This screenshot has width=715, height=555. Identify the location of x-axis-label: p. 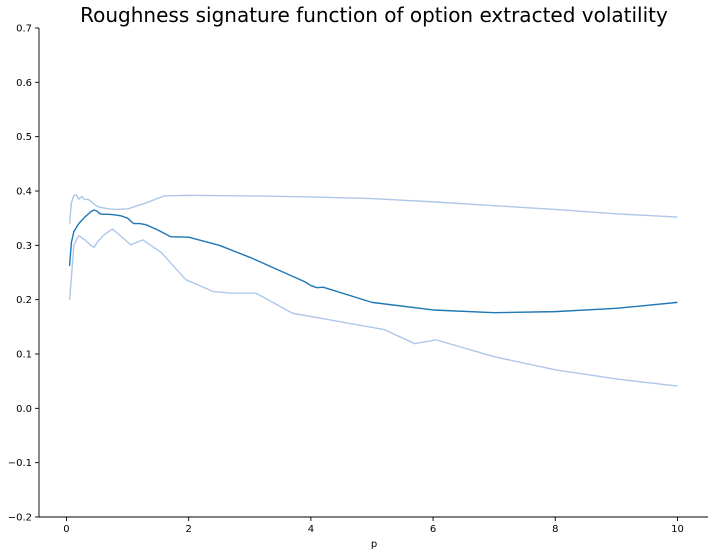
(374, 544).